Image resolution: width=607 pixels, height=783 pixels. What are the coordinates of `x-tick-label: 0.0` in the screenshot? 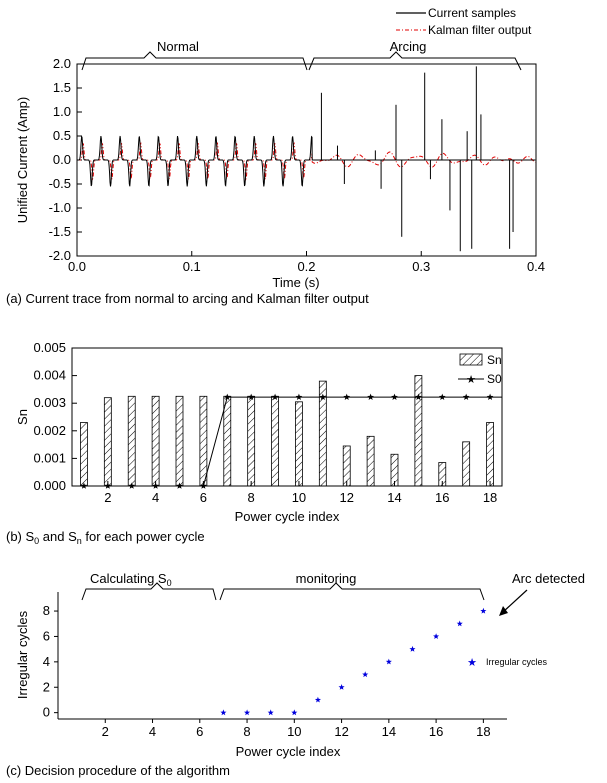 It's located at (77, 266).